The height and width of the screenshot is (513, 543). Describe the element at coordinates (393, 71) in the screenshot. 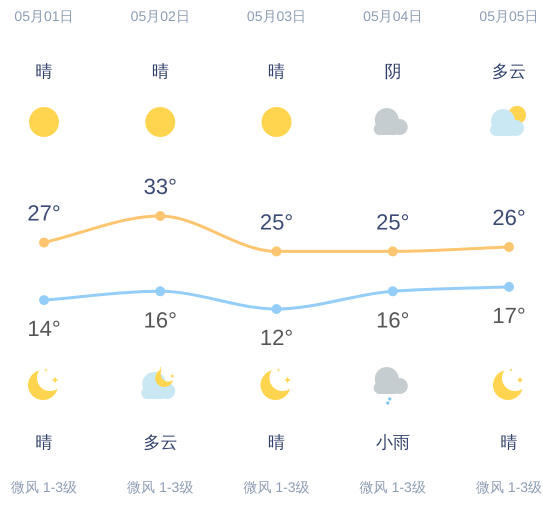

I see `annotation: 阴` at that location.